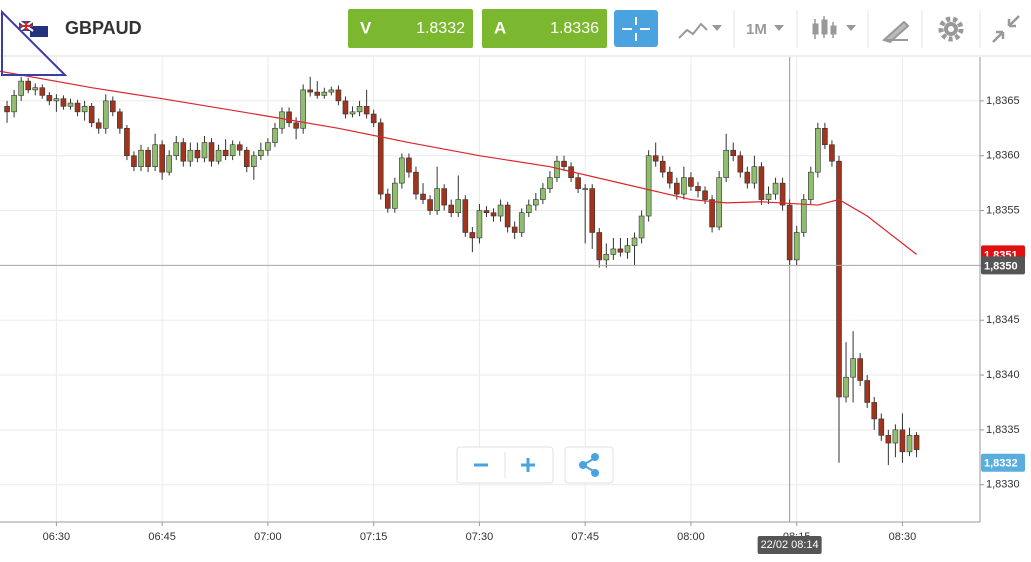  Describe the element at coordinates (1003, 210) in the screenshot. I see `y-tick-label: 1,8355` at that location.